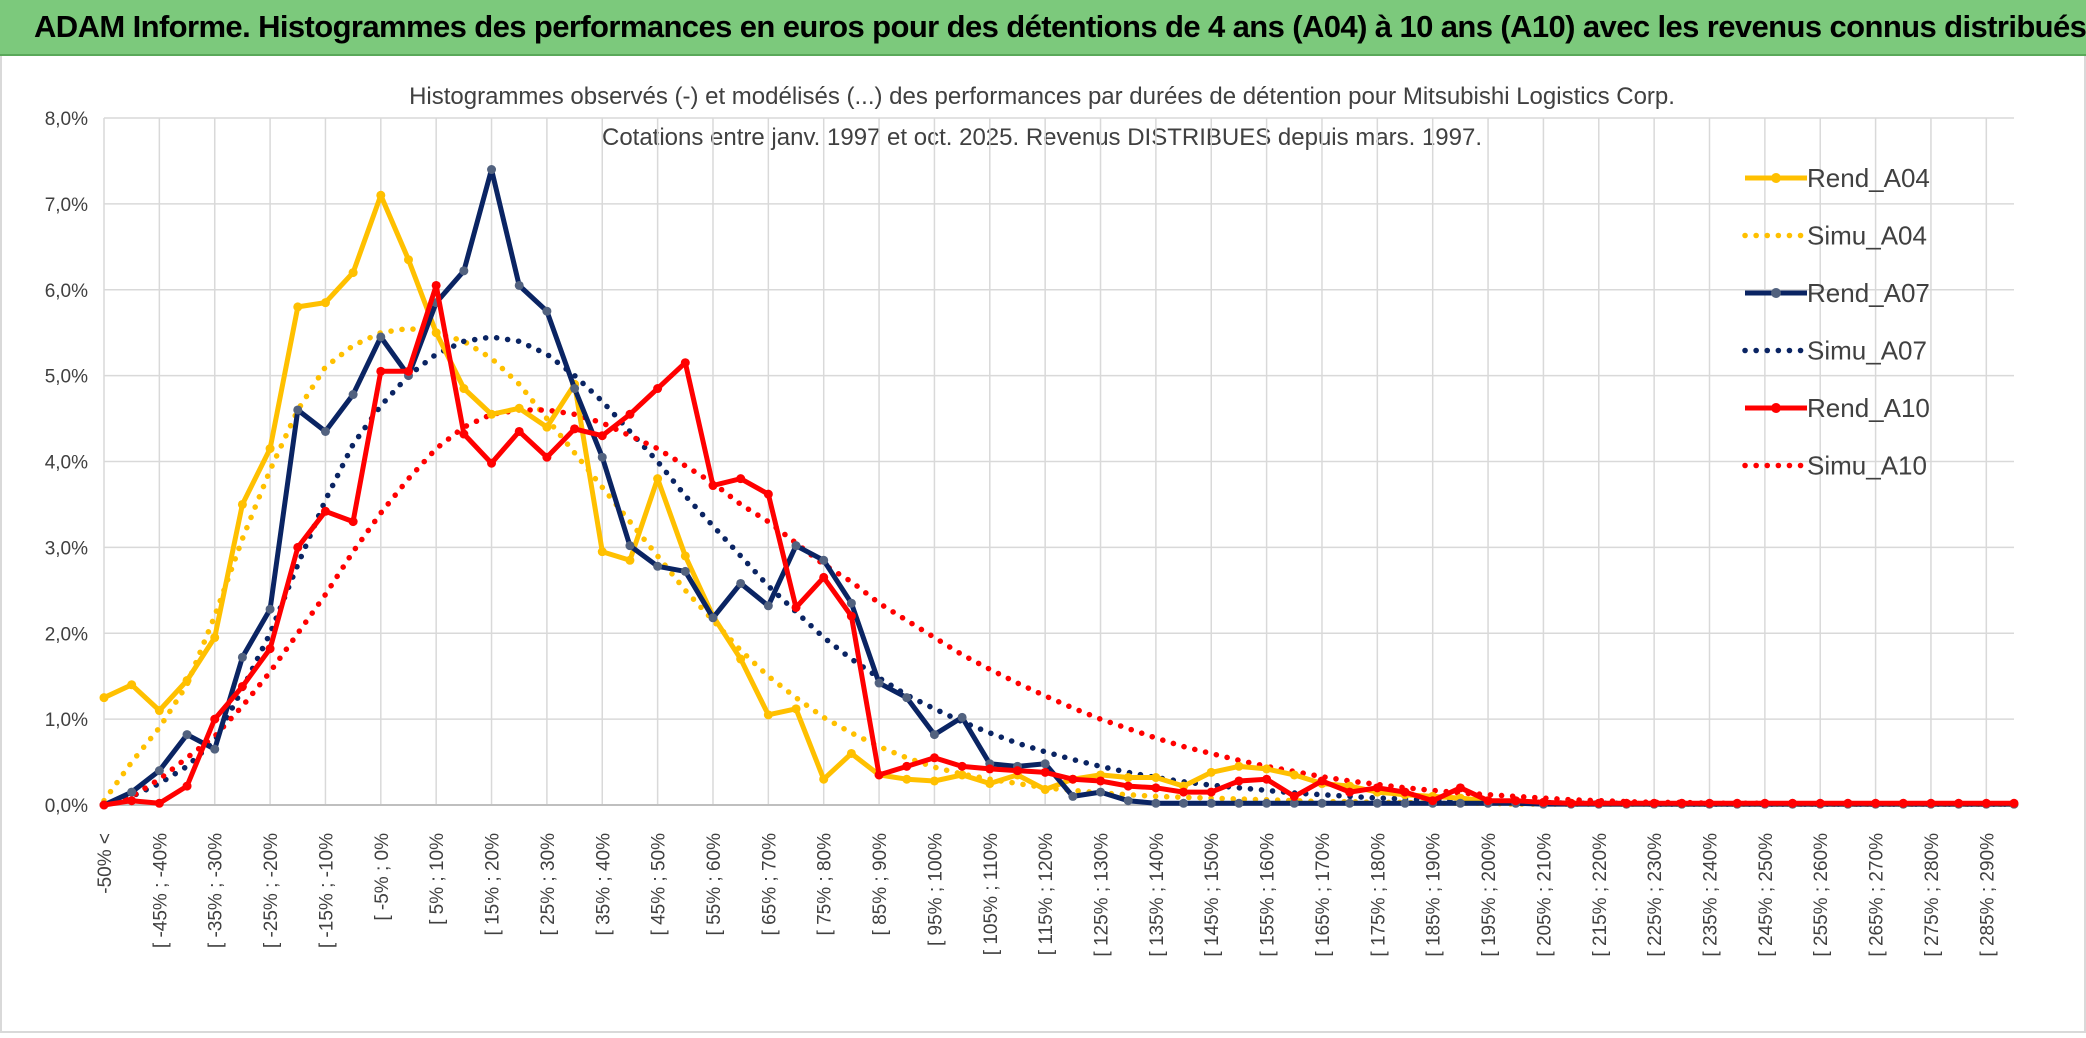  Describe the element at coordinates (1821, 895) in the screenshot. I see `x-tick-label: [ 255% ; 260%` at that location.